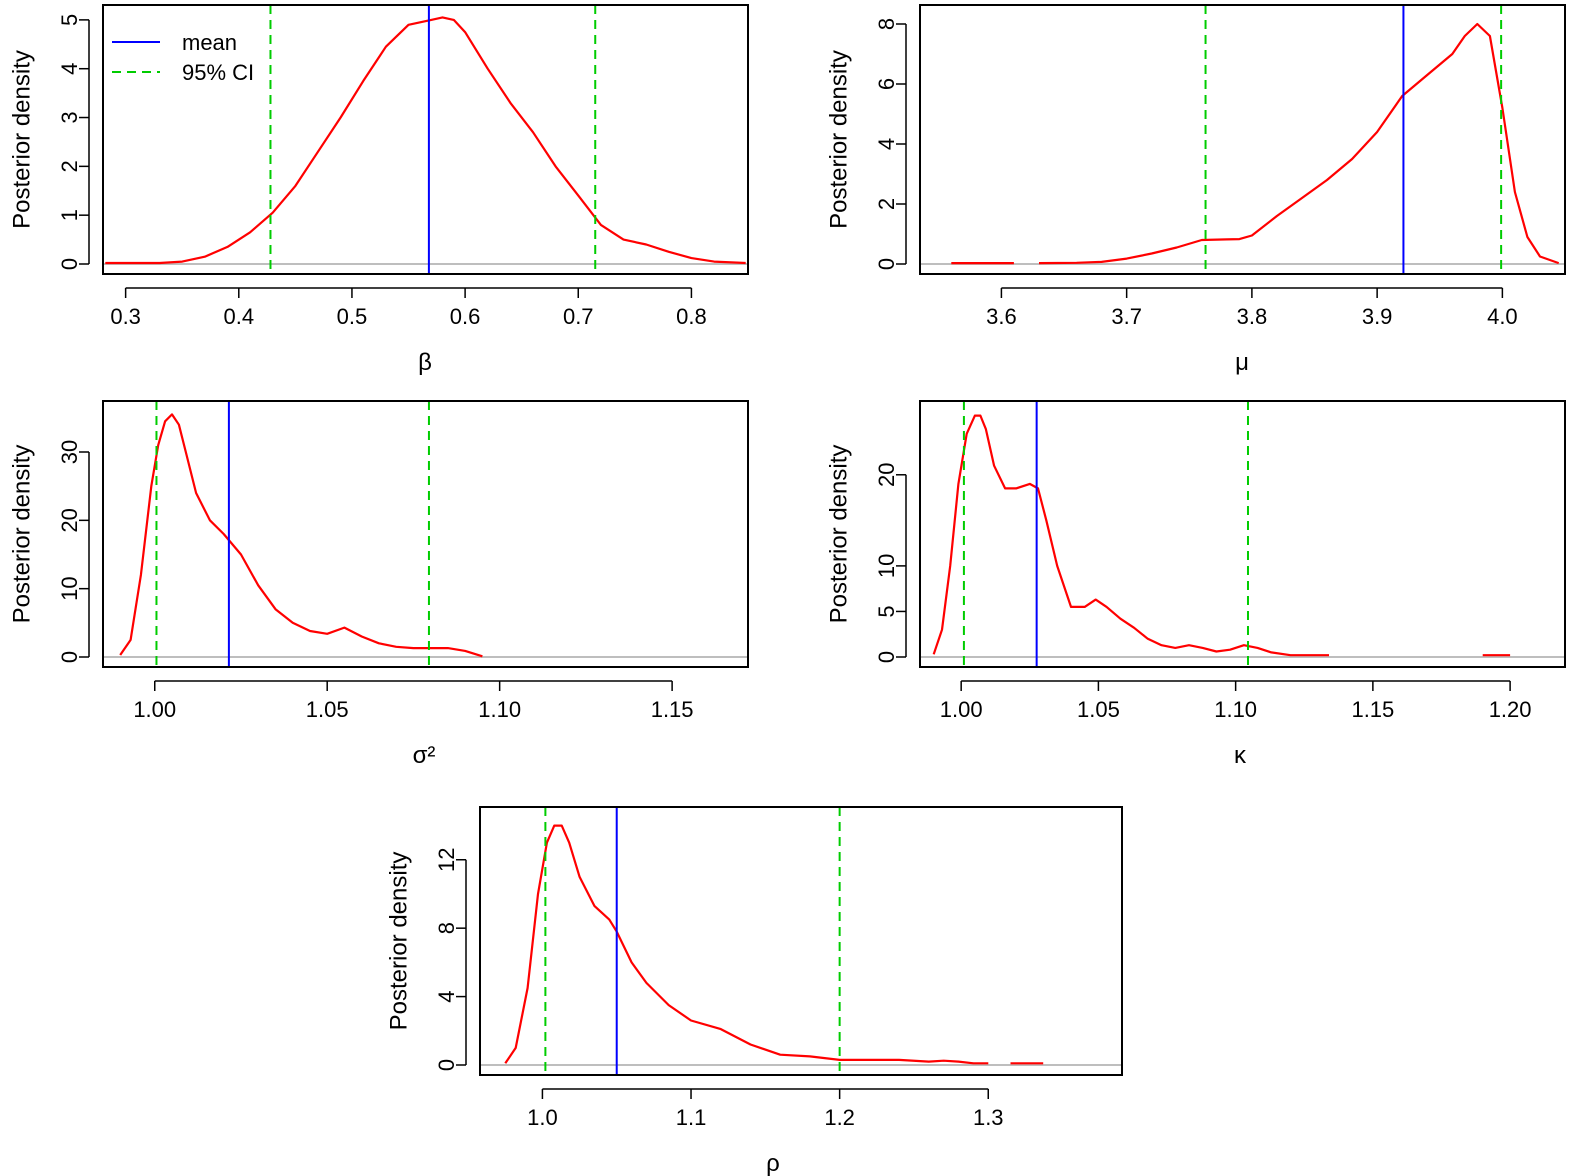  I want to click on x-tick-label: 3.9, so click(1377, 316).